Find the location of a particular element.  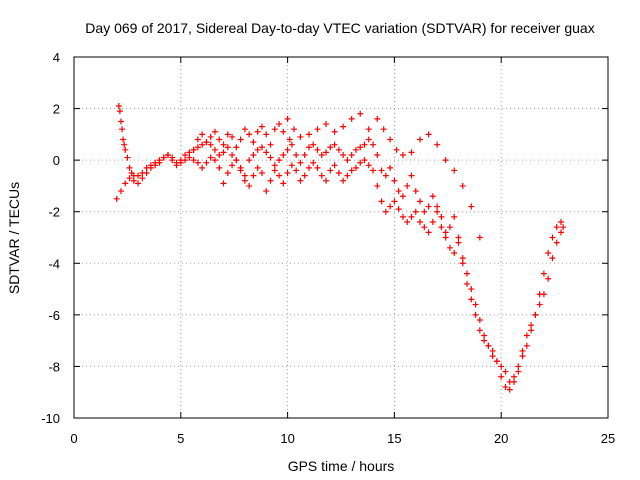

y-tick-label: -6 is located at coordinates (54, 315).